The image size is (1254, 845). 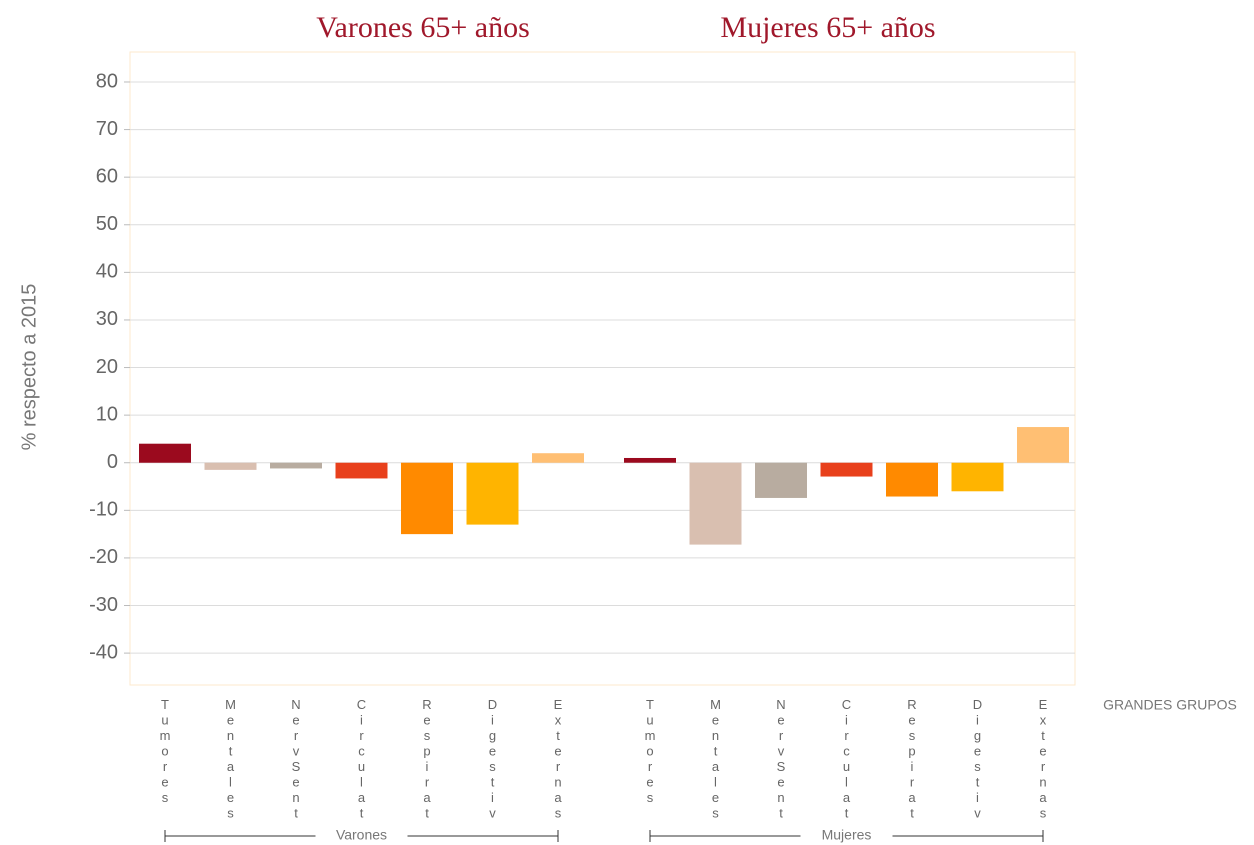 What do you see at coordinates (107, 367) in the screenshot?
I see `y-tick-label: 20` at bounding box center [107, 367].